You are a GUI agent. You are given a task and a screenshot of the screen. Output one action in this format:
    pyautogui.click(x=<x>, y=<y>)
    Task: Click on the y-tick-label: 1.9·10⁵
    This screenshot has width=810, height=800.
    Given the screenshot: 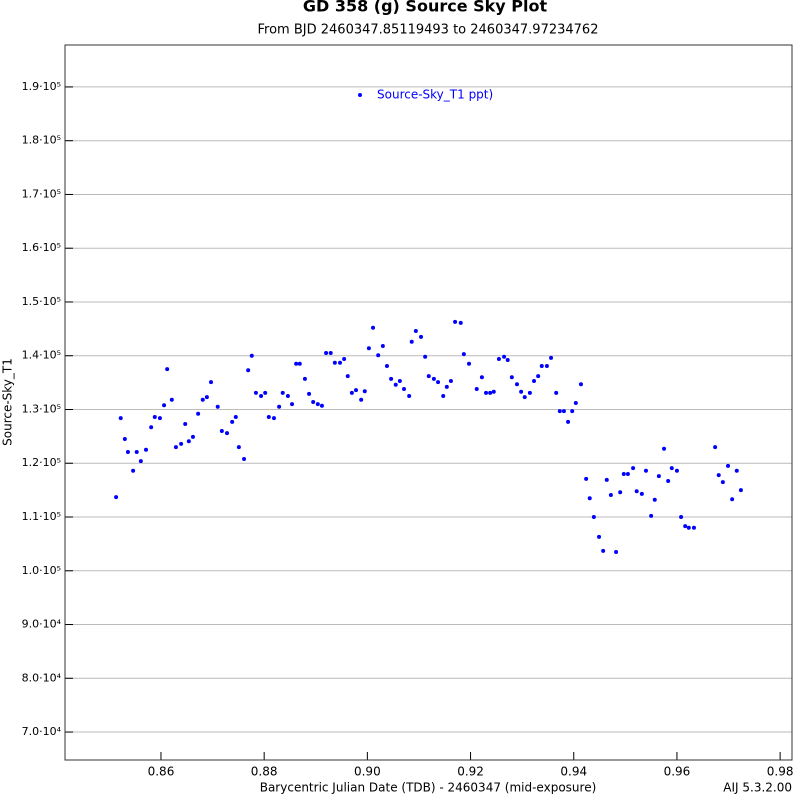 What is the action you would take?
    pyautogui.click(x=41, y=86)
    